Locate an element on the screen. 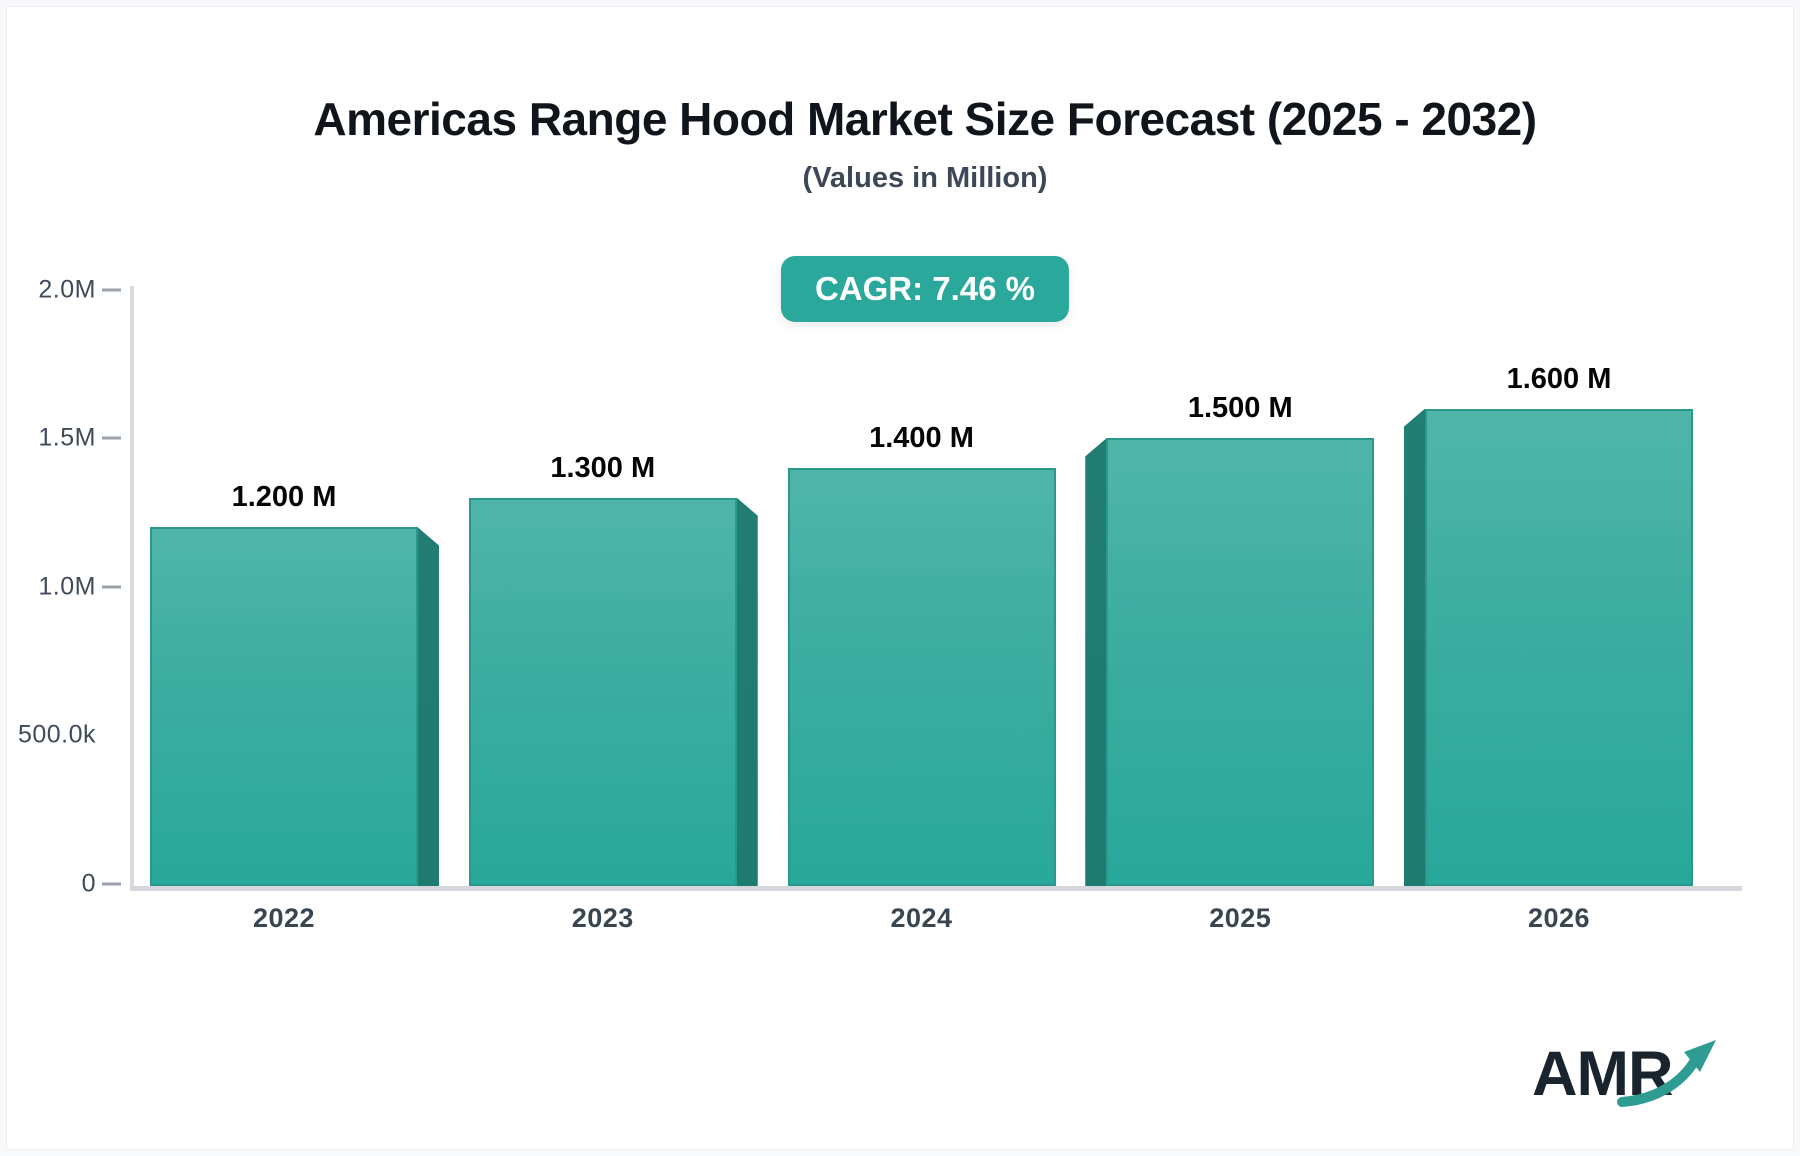 The height and width of the screenshot is (1156, 1800). chart-subtitle: (Values in Million) is located at coordinates (925, 178).